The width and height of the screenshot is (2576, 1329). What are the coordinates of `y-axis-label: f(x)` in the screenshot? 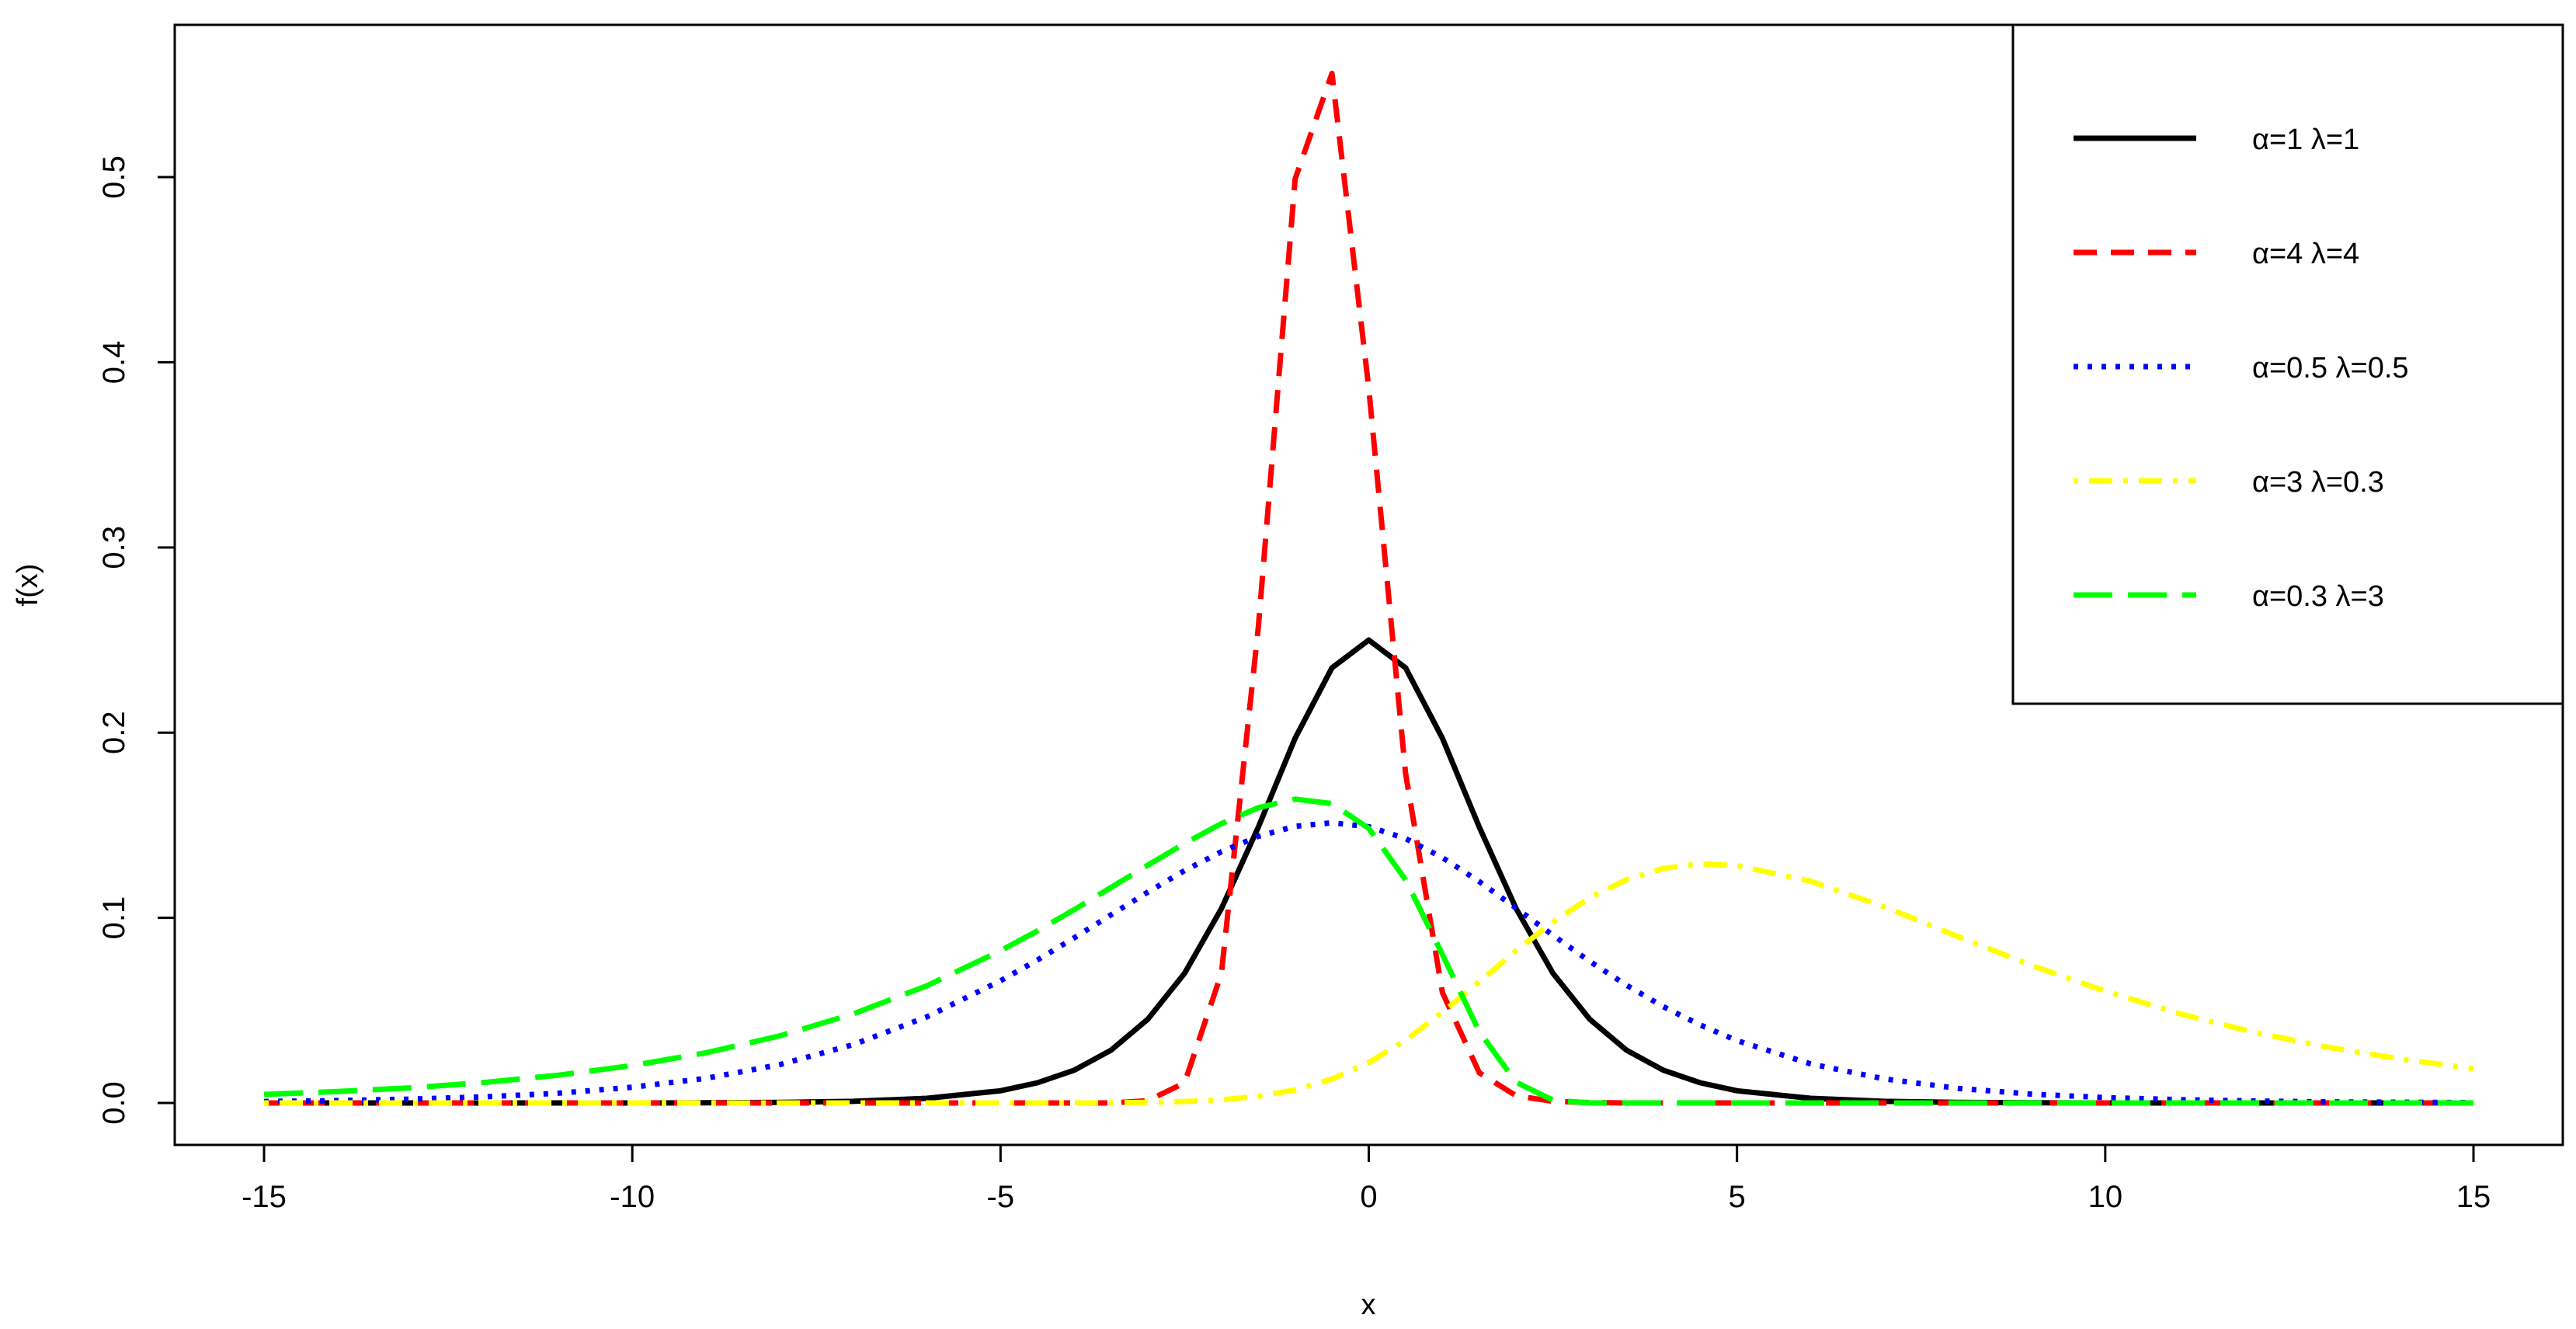 It's located at (28, 585).